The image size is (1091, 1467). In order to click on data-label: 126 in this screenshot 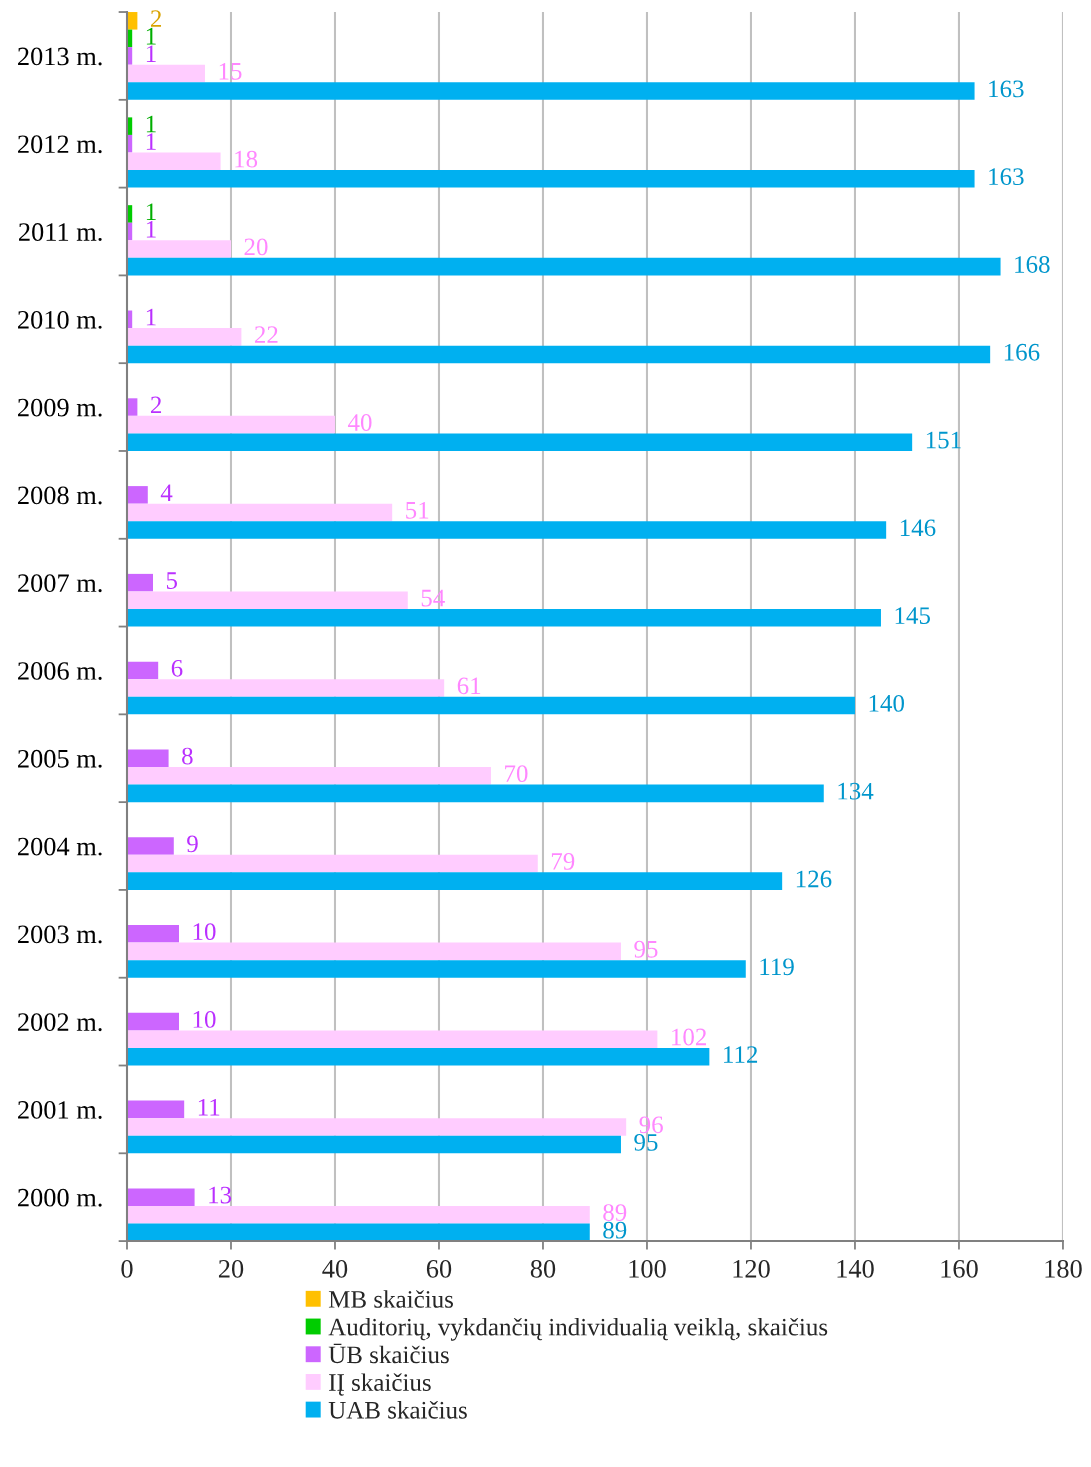, I will do `click(814, 879)`.